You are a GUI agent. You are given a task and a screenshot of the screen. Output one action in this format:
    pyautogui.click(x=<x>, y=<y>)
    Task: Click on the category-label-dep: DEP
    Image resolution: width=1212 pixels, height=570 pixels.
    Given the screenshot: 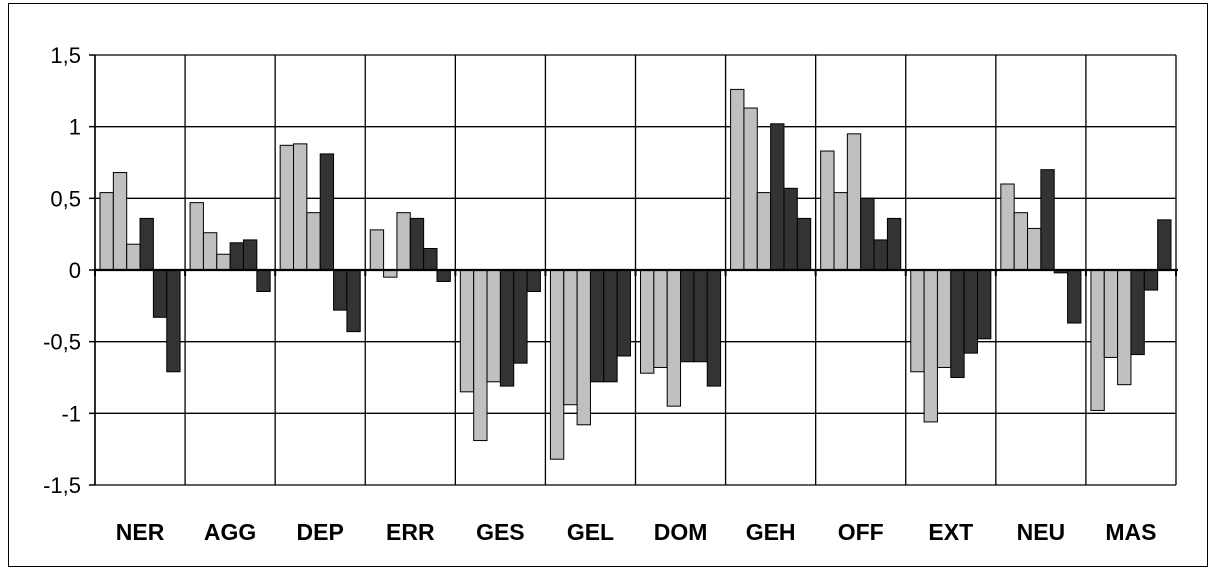 What is the action you would take?
    pyautogui.click(x=320, y=532)
    